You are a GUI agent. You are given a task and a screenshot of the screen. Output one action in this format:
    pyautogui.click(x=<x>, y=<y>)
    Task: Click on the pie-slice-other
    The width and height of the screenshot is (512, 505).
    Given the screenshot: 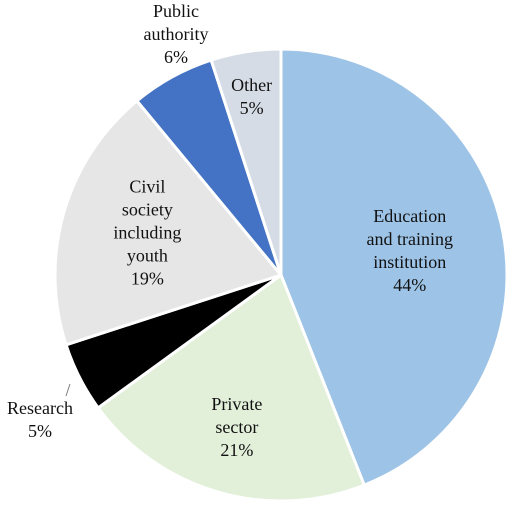 What is the action you would take?
    pyautogui.click(x=246, y=162)
    